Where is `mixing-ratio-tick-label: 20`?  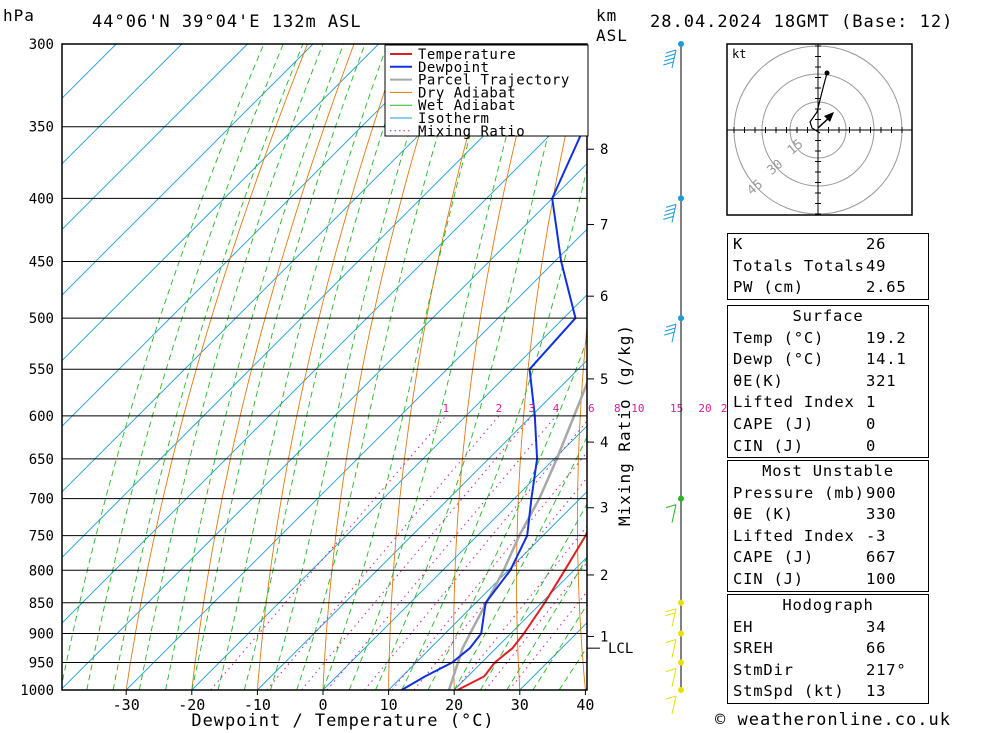 mixing-ratio-tick-label: 20 is located at coordinates (704, 408).